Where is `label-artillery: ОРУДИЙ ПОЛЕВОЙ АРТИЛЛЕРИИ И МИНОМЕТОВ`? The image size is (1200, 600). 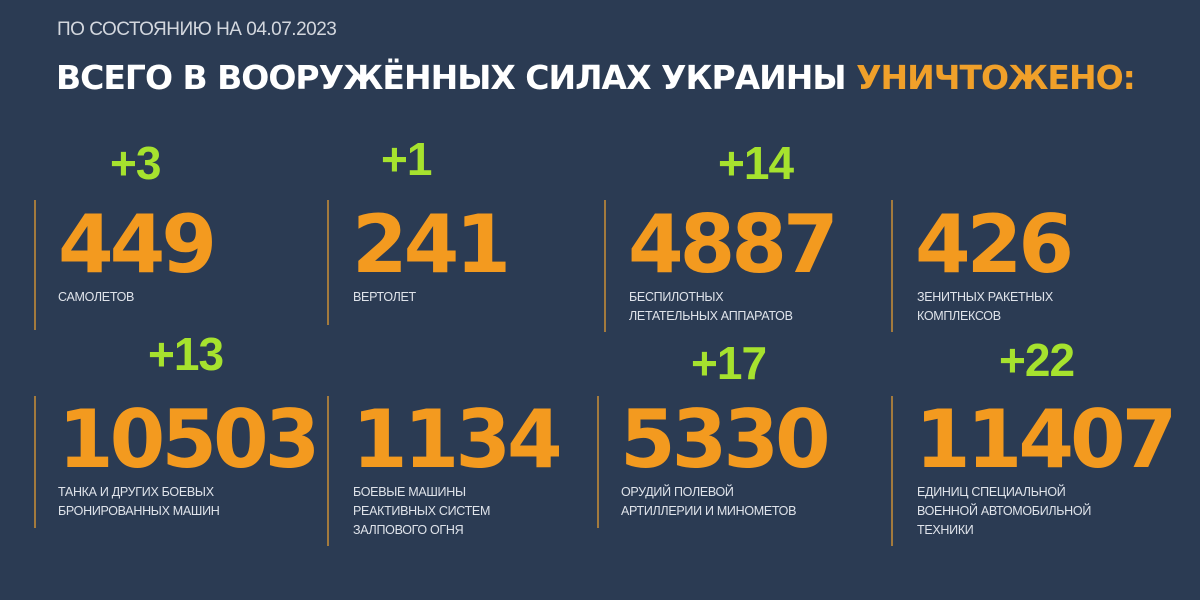
label-artillery: ОРУДИЙ ПОЛЕВОЙ АРТИЛЛЕРИИ И МИНОМЕТОВ is located at coordinates (709, 501).